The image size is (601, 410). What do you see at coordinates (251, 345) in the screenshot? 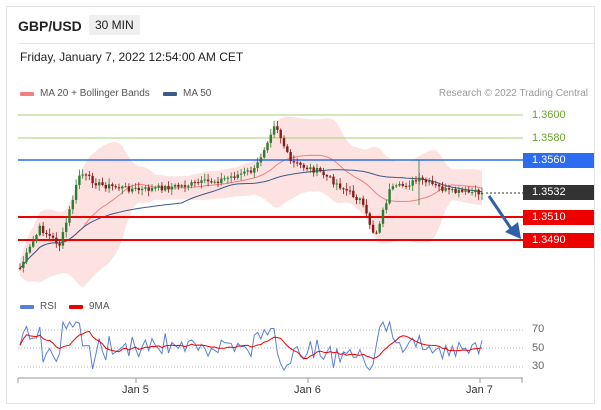
I see `rsi-lines` at bounding box center [251, 345].